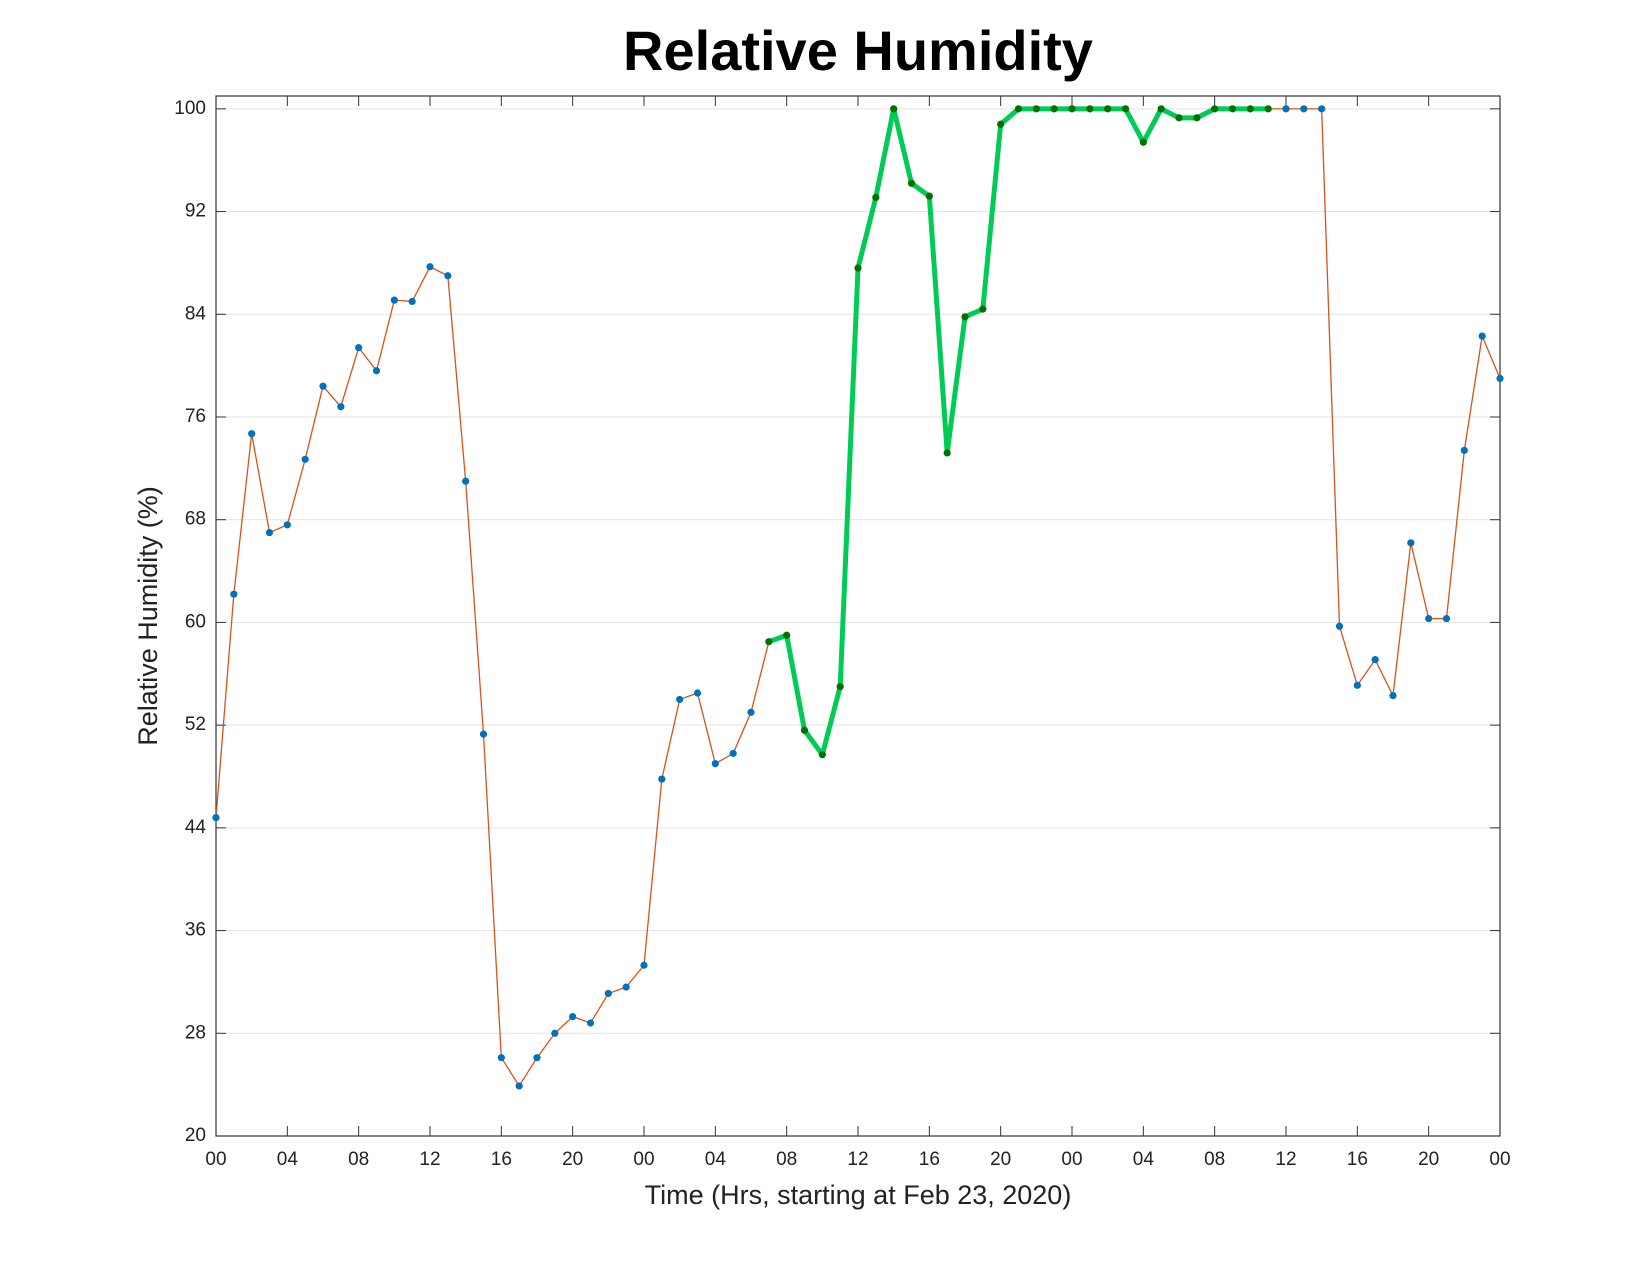  What do you see at coordinates (858, 50) in the screenshot?
I see `chart-title: Relative Humidity` at bounding box center [858, 50].